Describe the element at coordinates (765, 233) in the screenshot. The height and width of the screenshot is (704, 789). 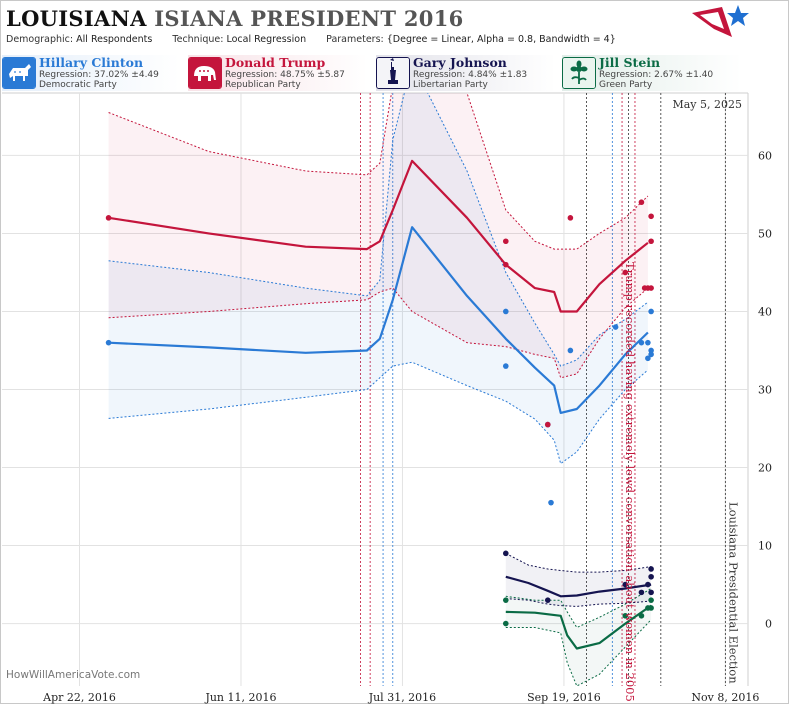
I see `y-tick-label: 50` at that location.